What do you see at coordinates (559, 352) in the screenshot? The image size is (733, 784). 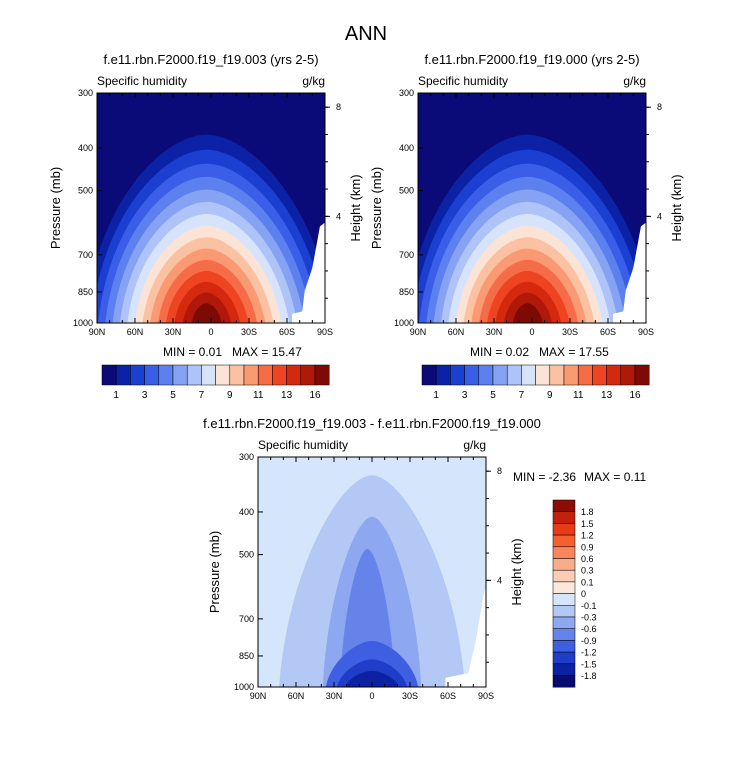 I see `panel-b-max-label: MAX =` at bounding box center [559, 352].